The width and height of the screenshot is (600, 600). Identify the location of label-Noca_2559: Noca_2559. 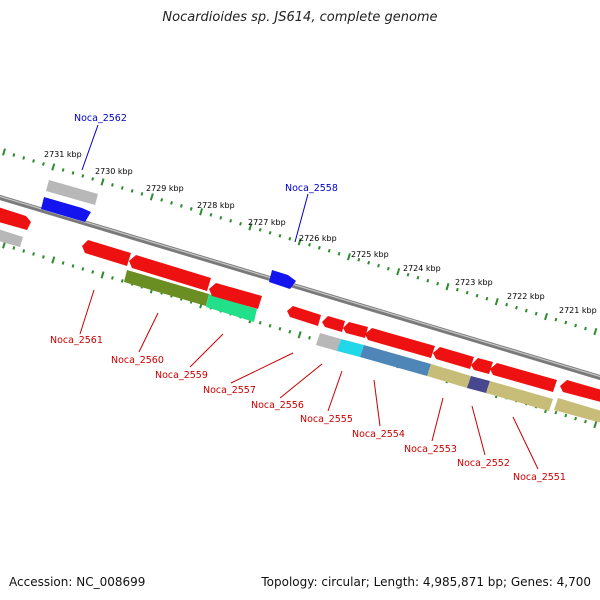
(181, 375).